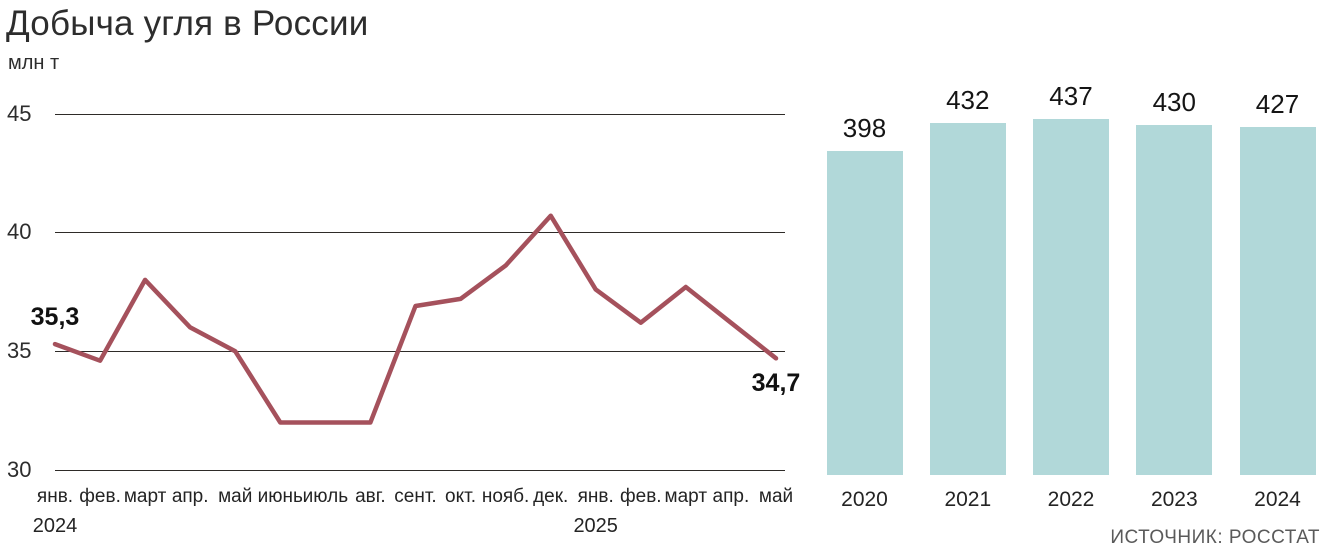 The image size is (1326, 555). What do you see at coordinates (1174, 299) in the screenshot?
I see `bar-2023` at bounding box center [1174, 299].